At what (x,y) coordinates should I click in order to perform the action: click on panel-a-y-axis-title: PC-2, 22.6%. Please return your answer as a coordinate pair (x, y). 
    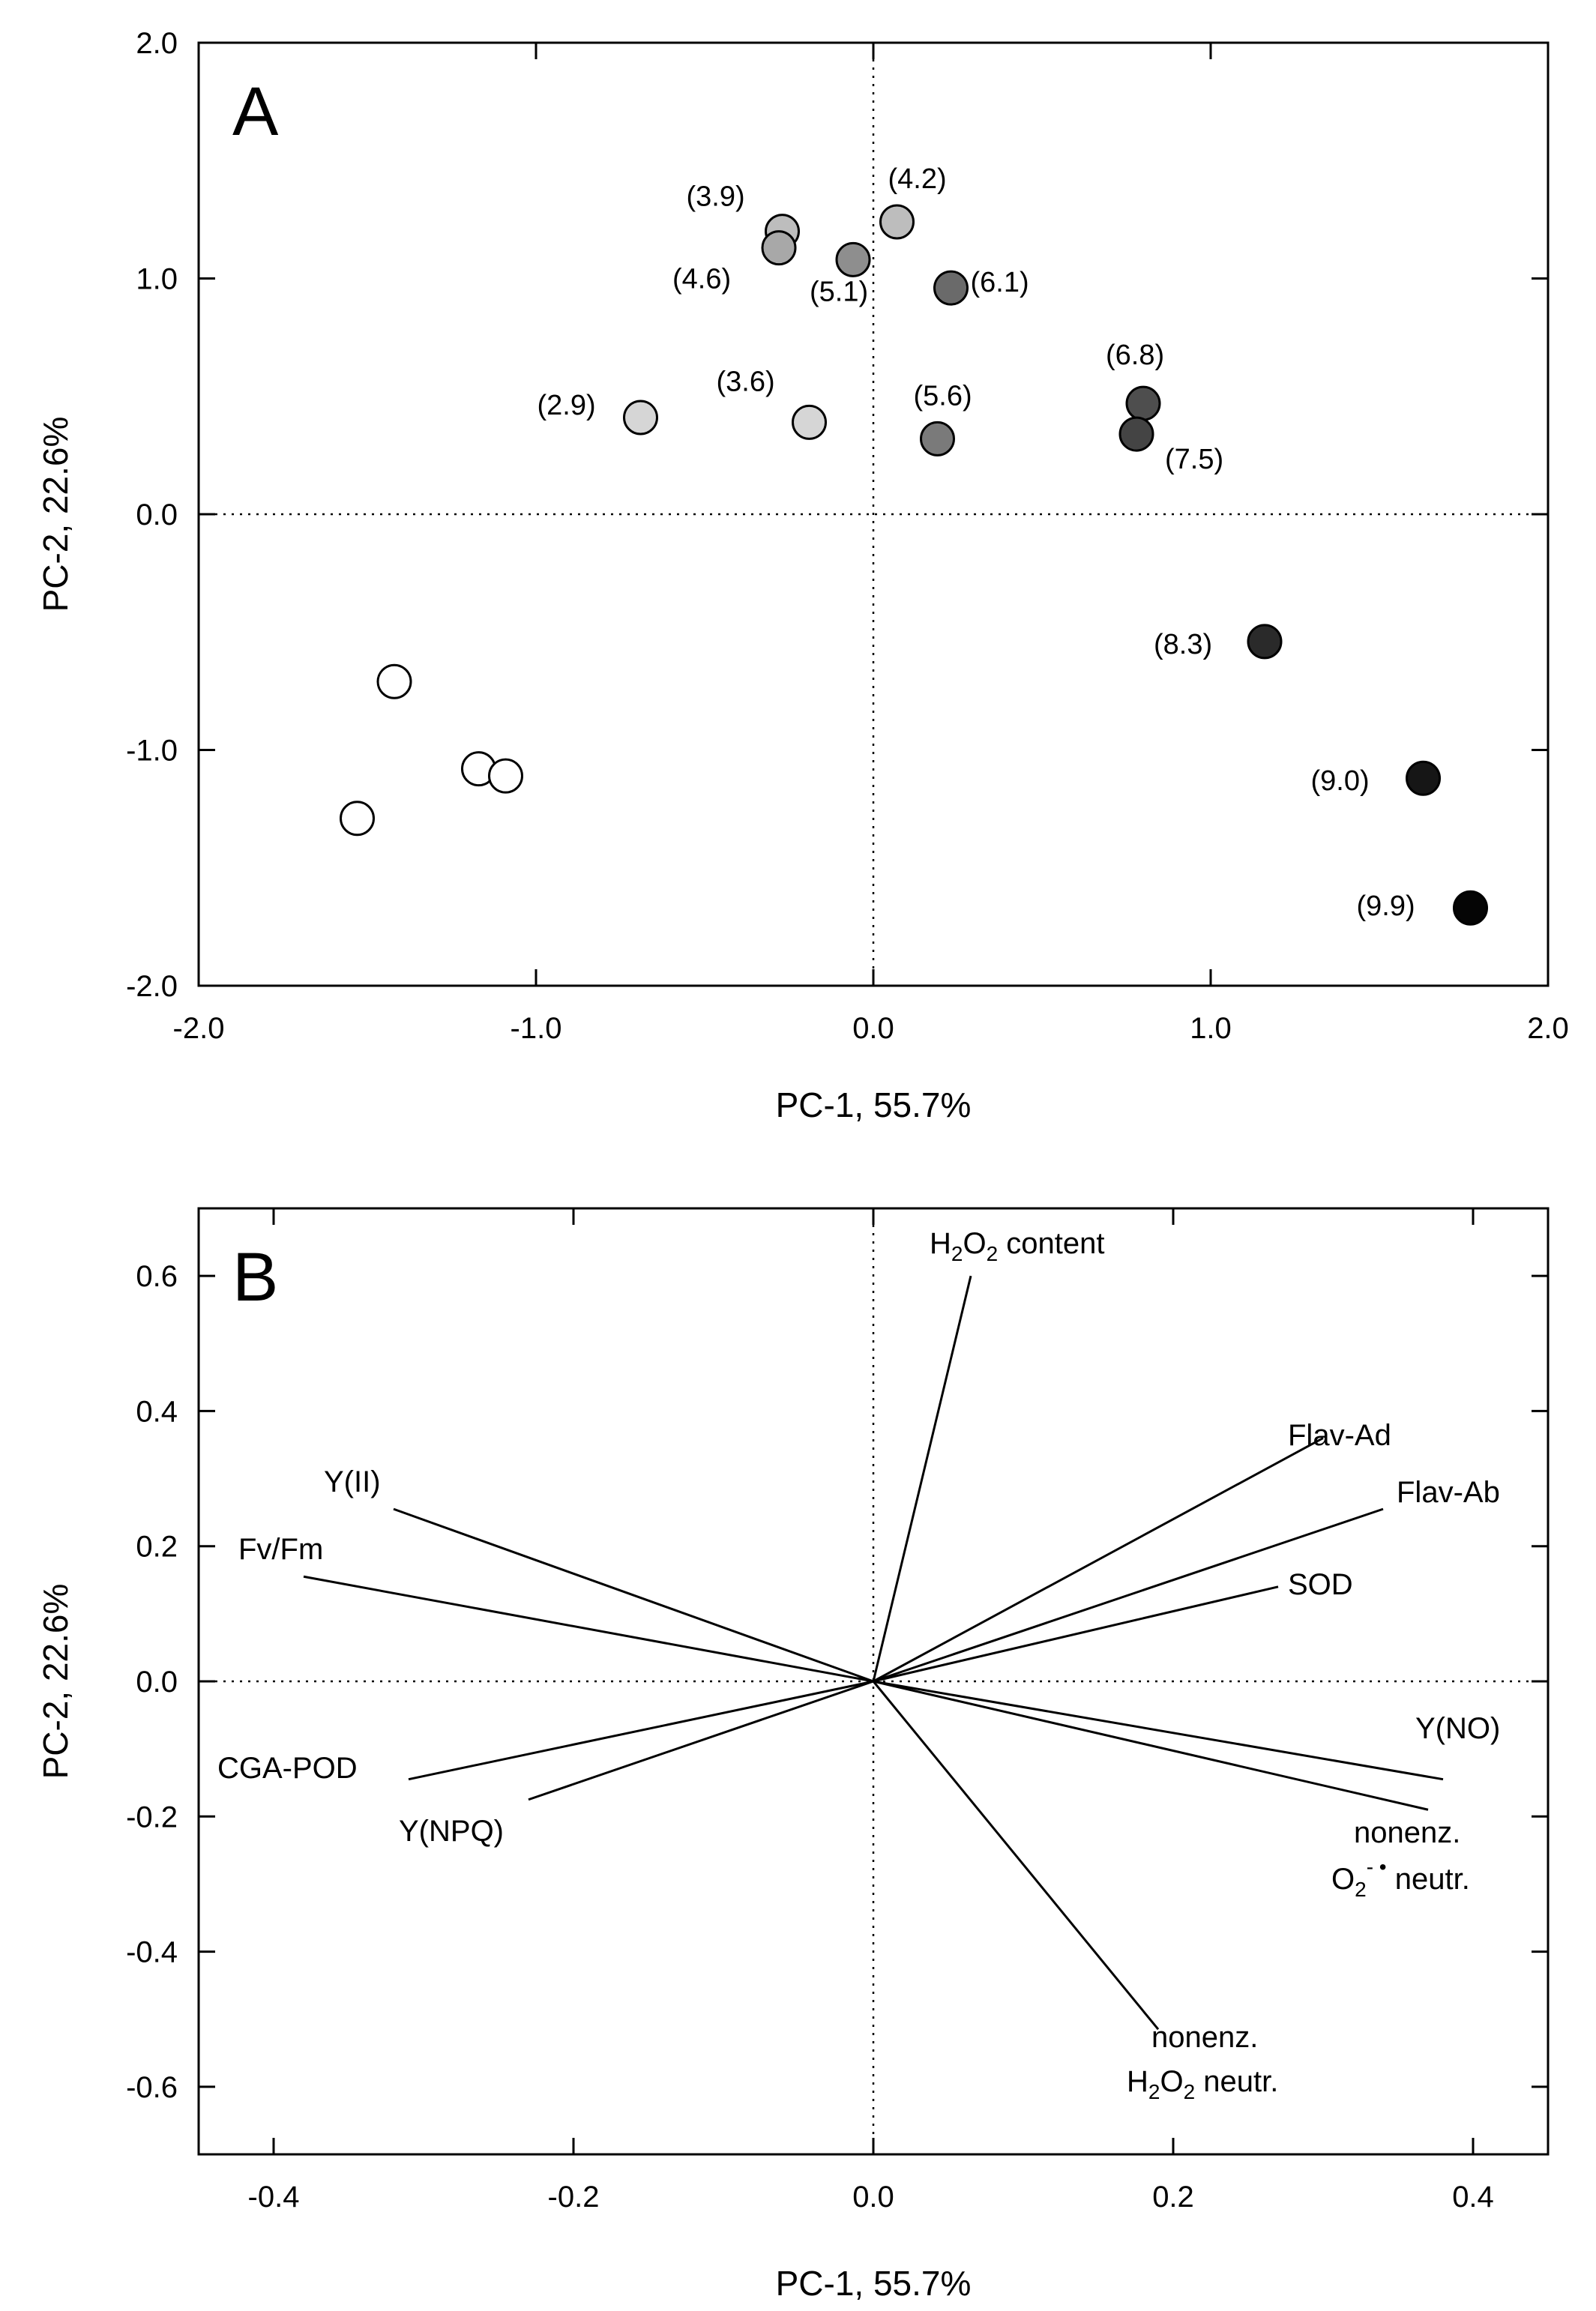
    Looking at the image, I should click on (55, 514).